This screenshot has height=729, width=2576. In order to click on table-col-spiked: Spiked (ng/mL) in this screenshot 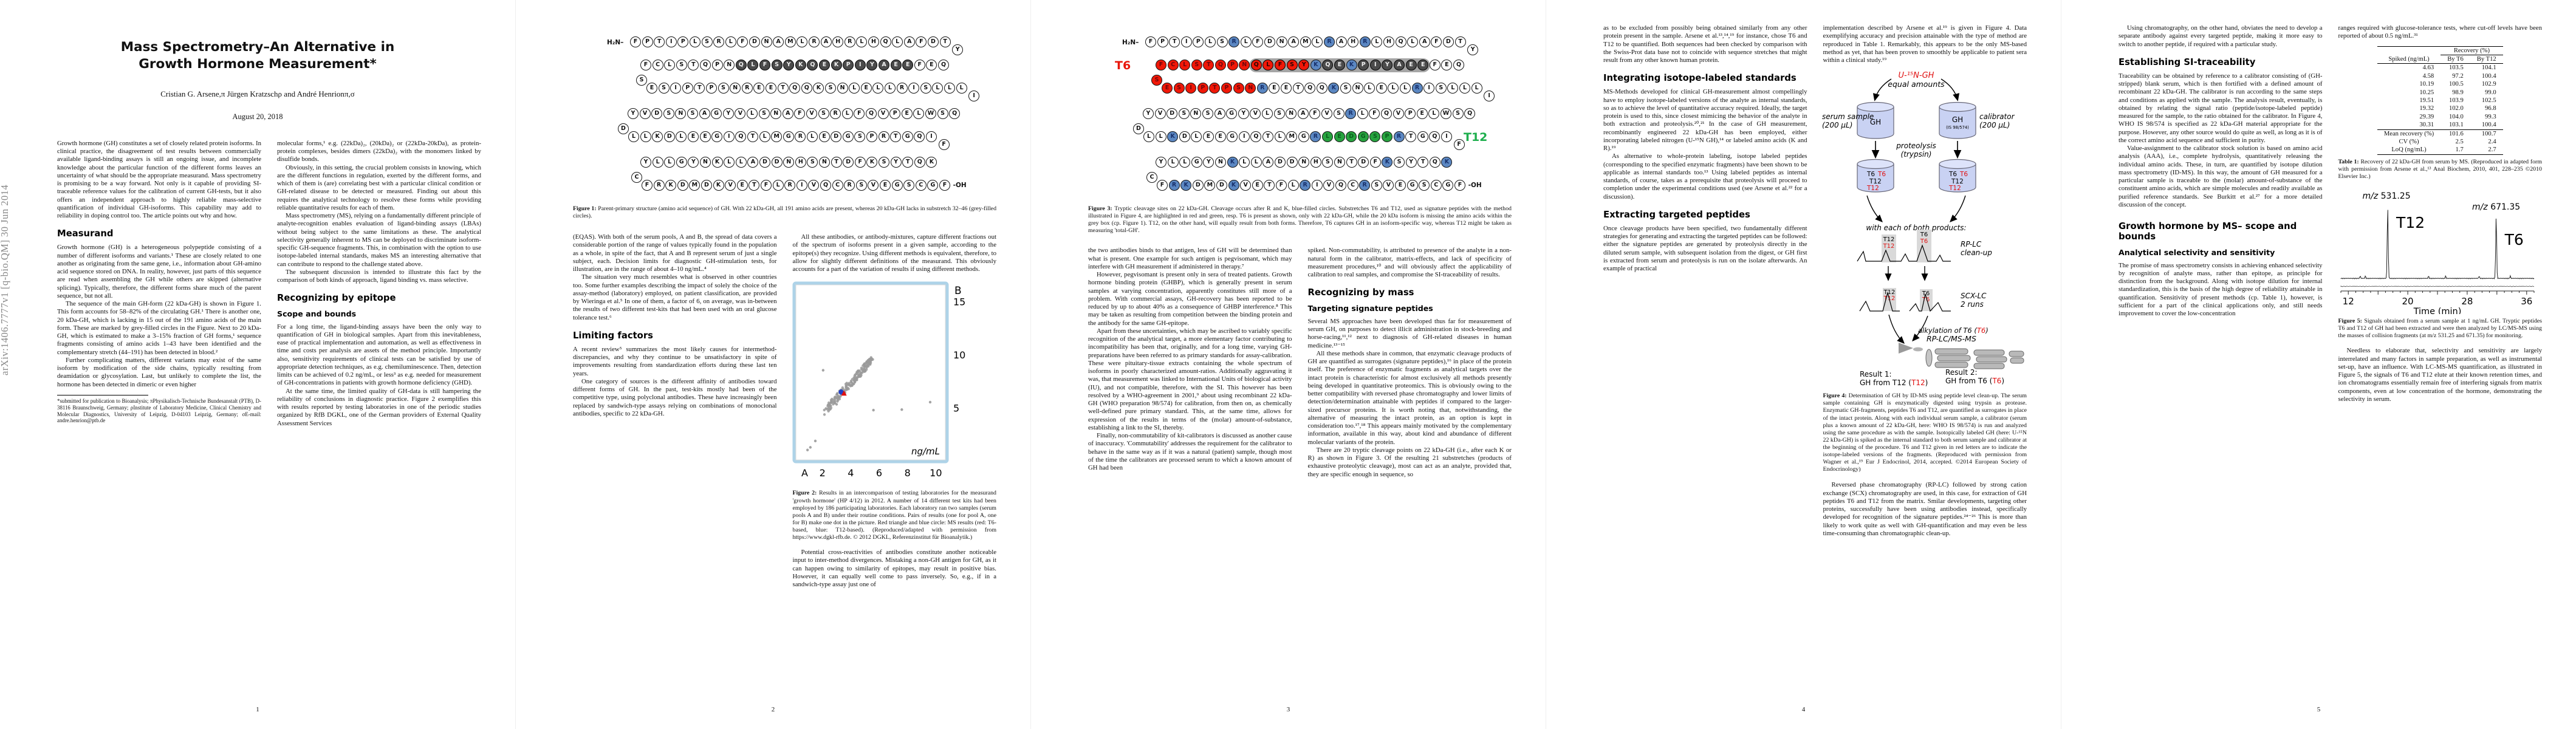, I will do `click(2409, 59)`.